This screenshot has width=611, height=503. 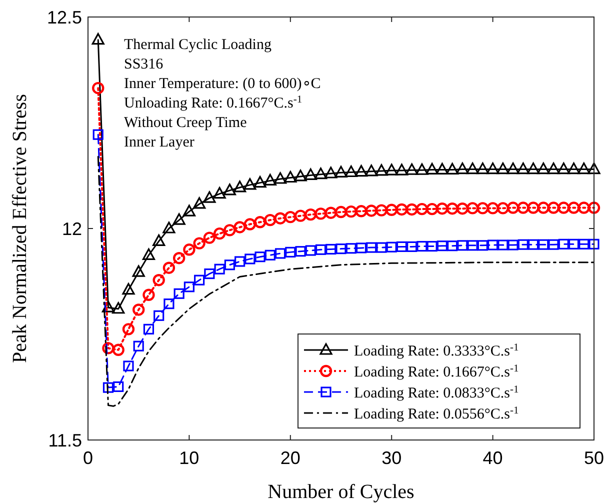 I want to click on y-axis-title: Peak Normalized Effective Stress, so click(x=20, y=228).